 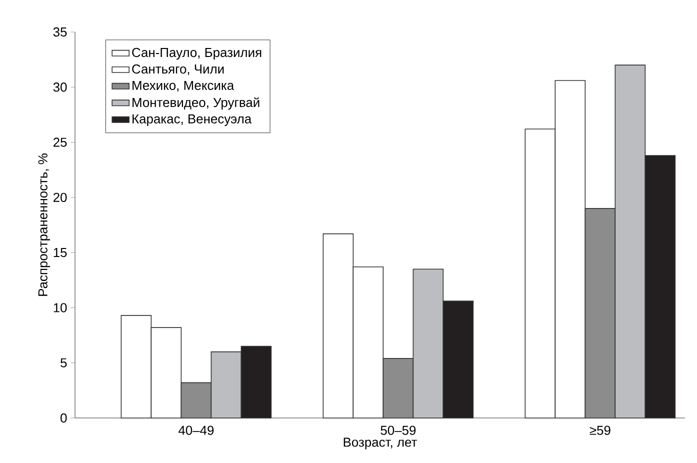 What do you see at coordinates (63, 363) in the screenshot?
I see `y-tick-label: 5` at bounding box center [63, 363].